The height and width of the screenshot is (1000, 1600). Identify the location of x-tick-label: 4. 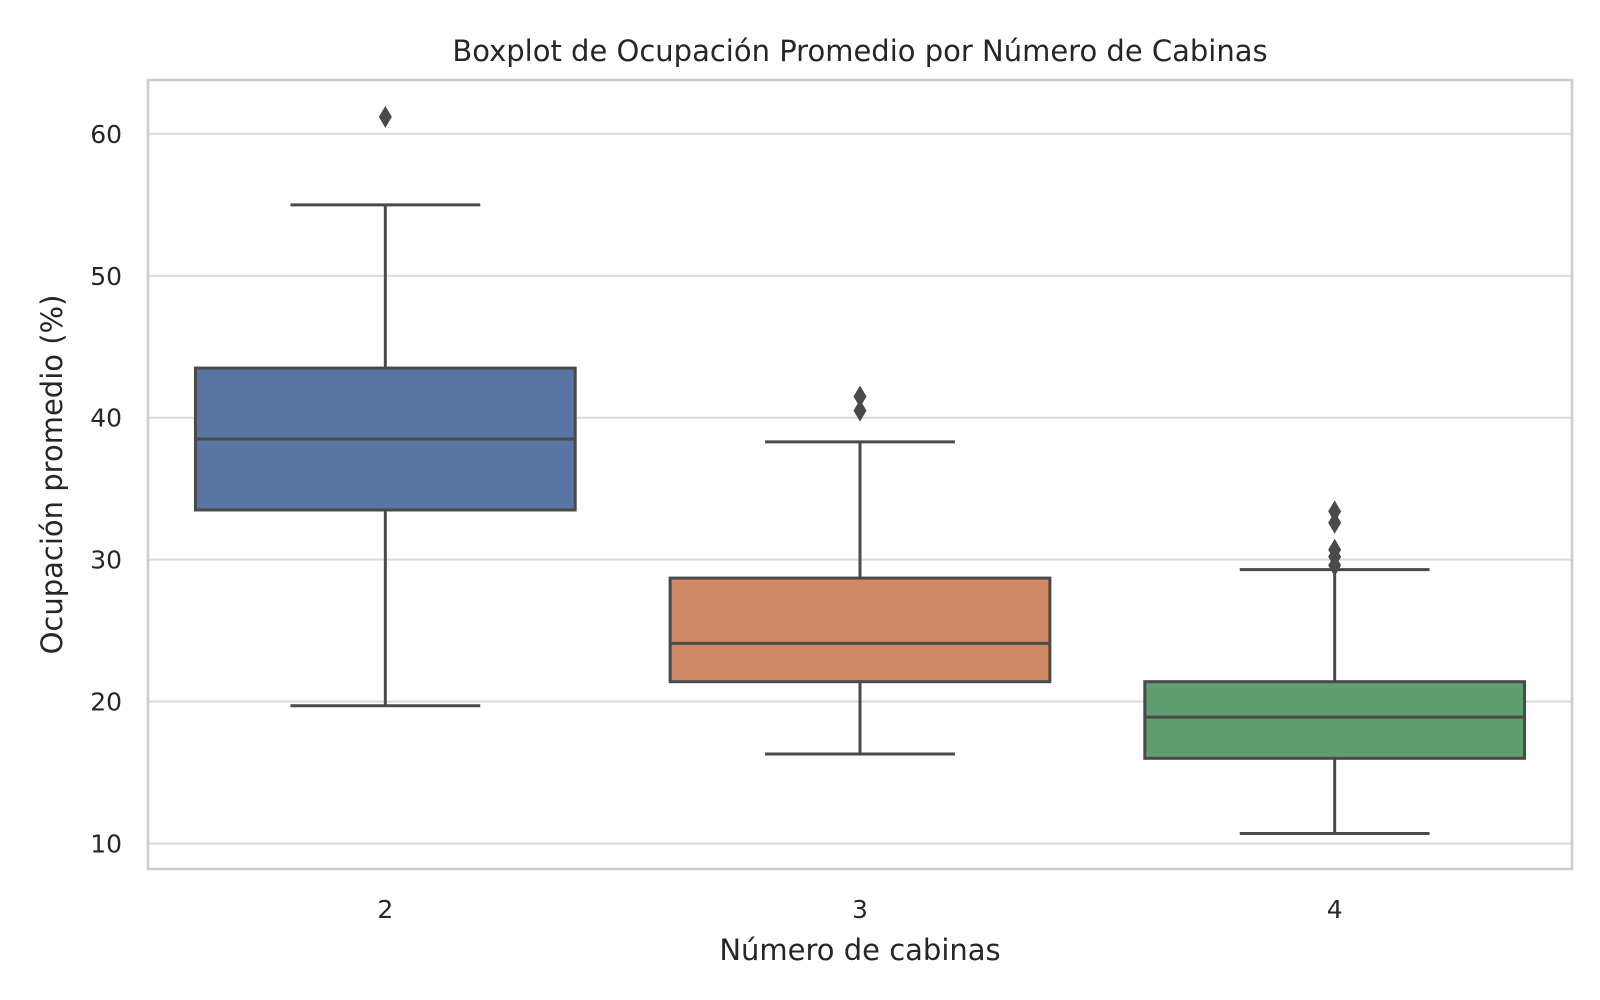
(1335, 909).